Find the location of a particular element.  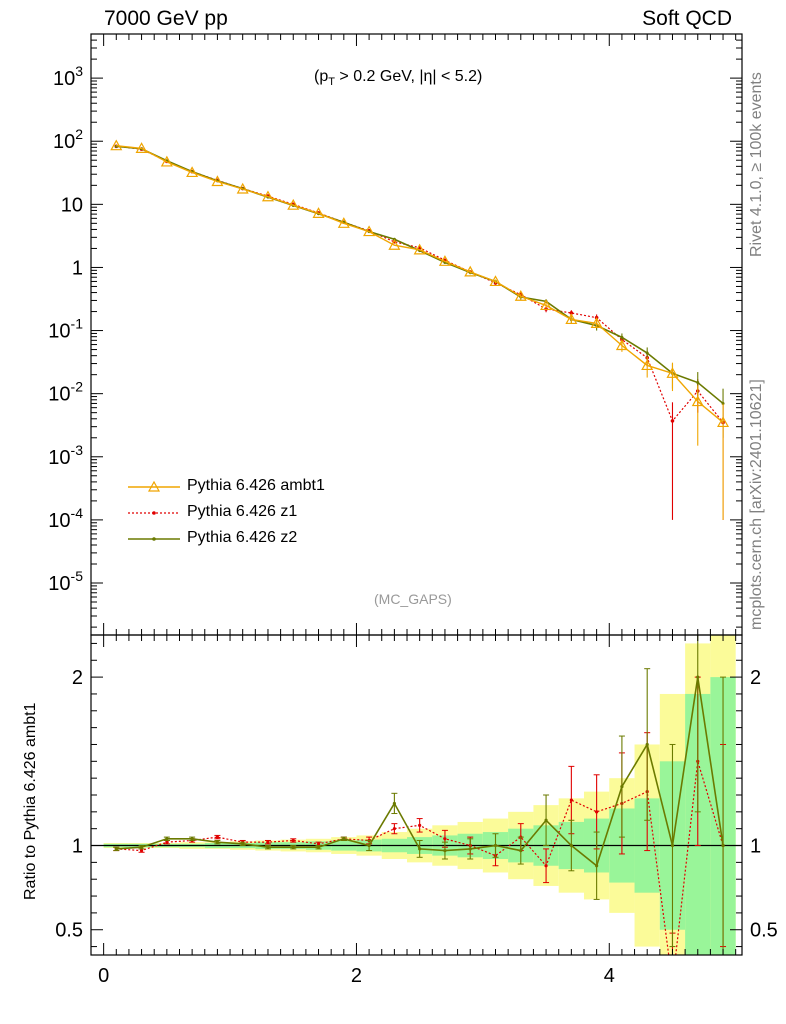

cut-prefix: (p is located at coordinates (321, 76).